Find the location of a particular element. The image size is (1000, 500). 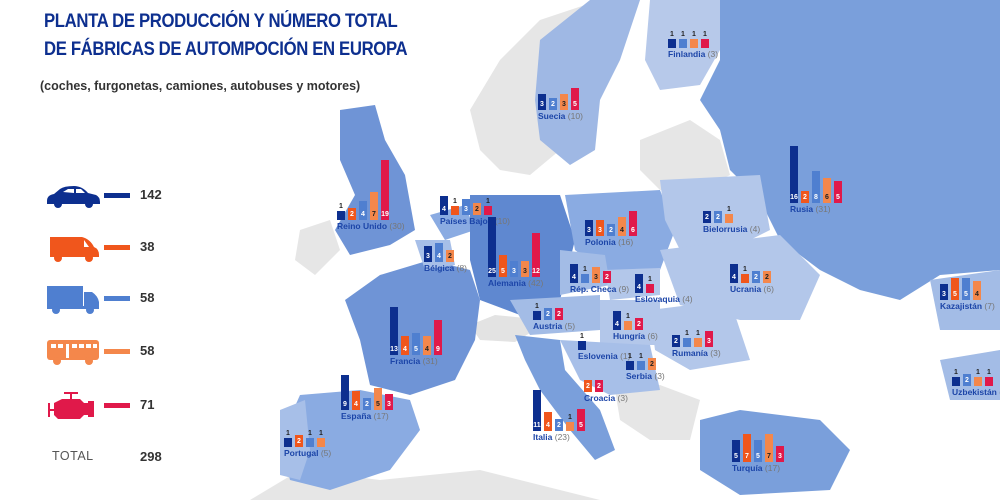

country-name: Portugal is located at coordinates (302, 453).